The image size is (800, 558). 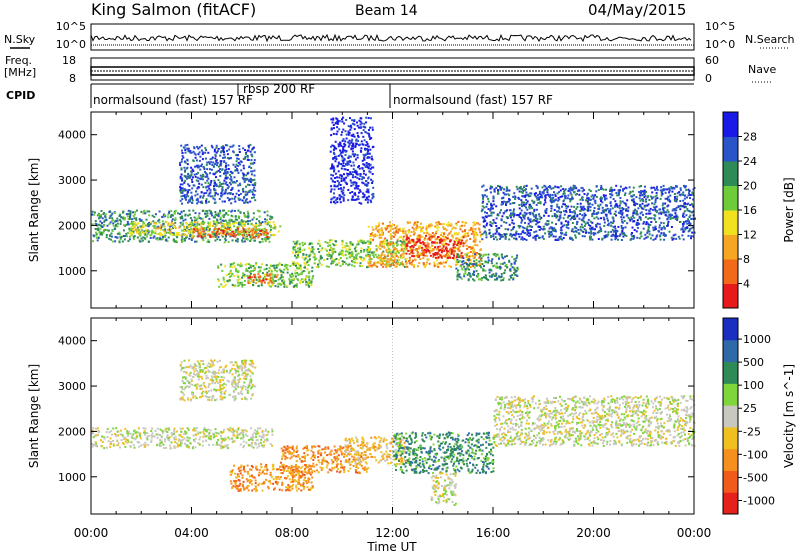 I want to click on nsky-frame, so click(x=392, y=37).